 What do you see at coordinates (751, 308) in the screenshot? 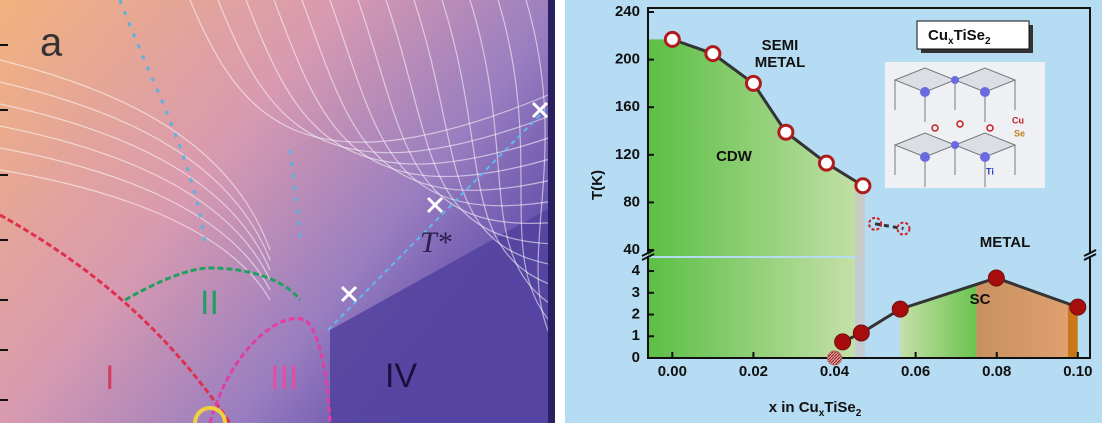
I see `low-region` at bounding box center [751, 308].